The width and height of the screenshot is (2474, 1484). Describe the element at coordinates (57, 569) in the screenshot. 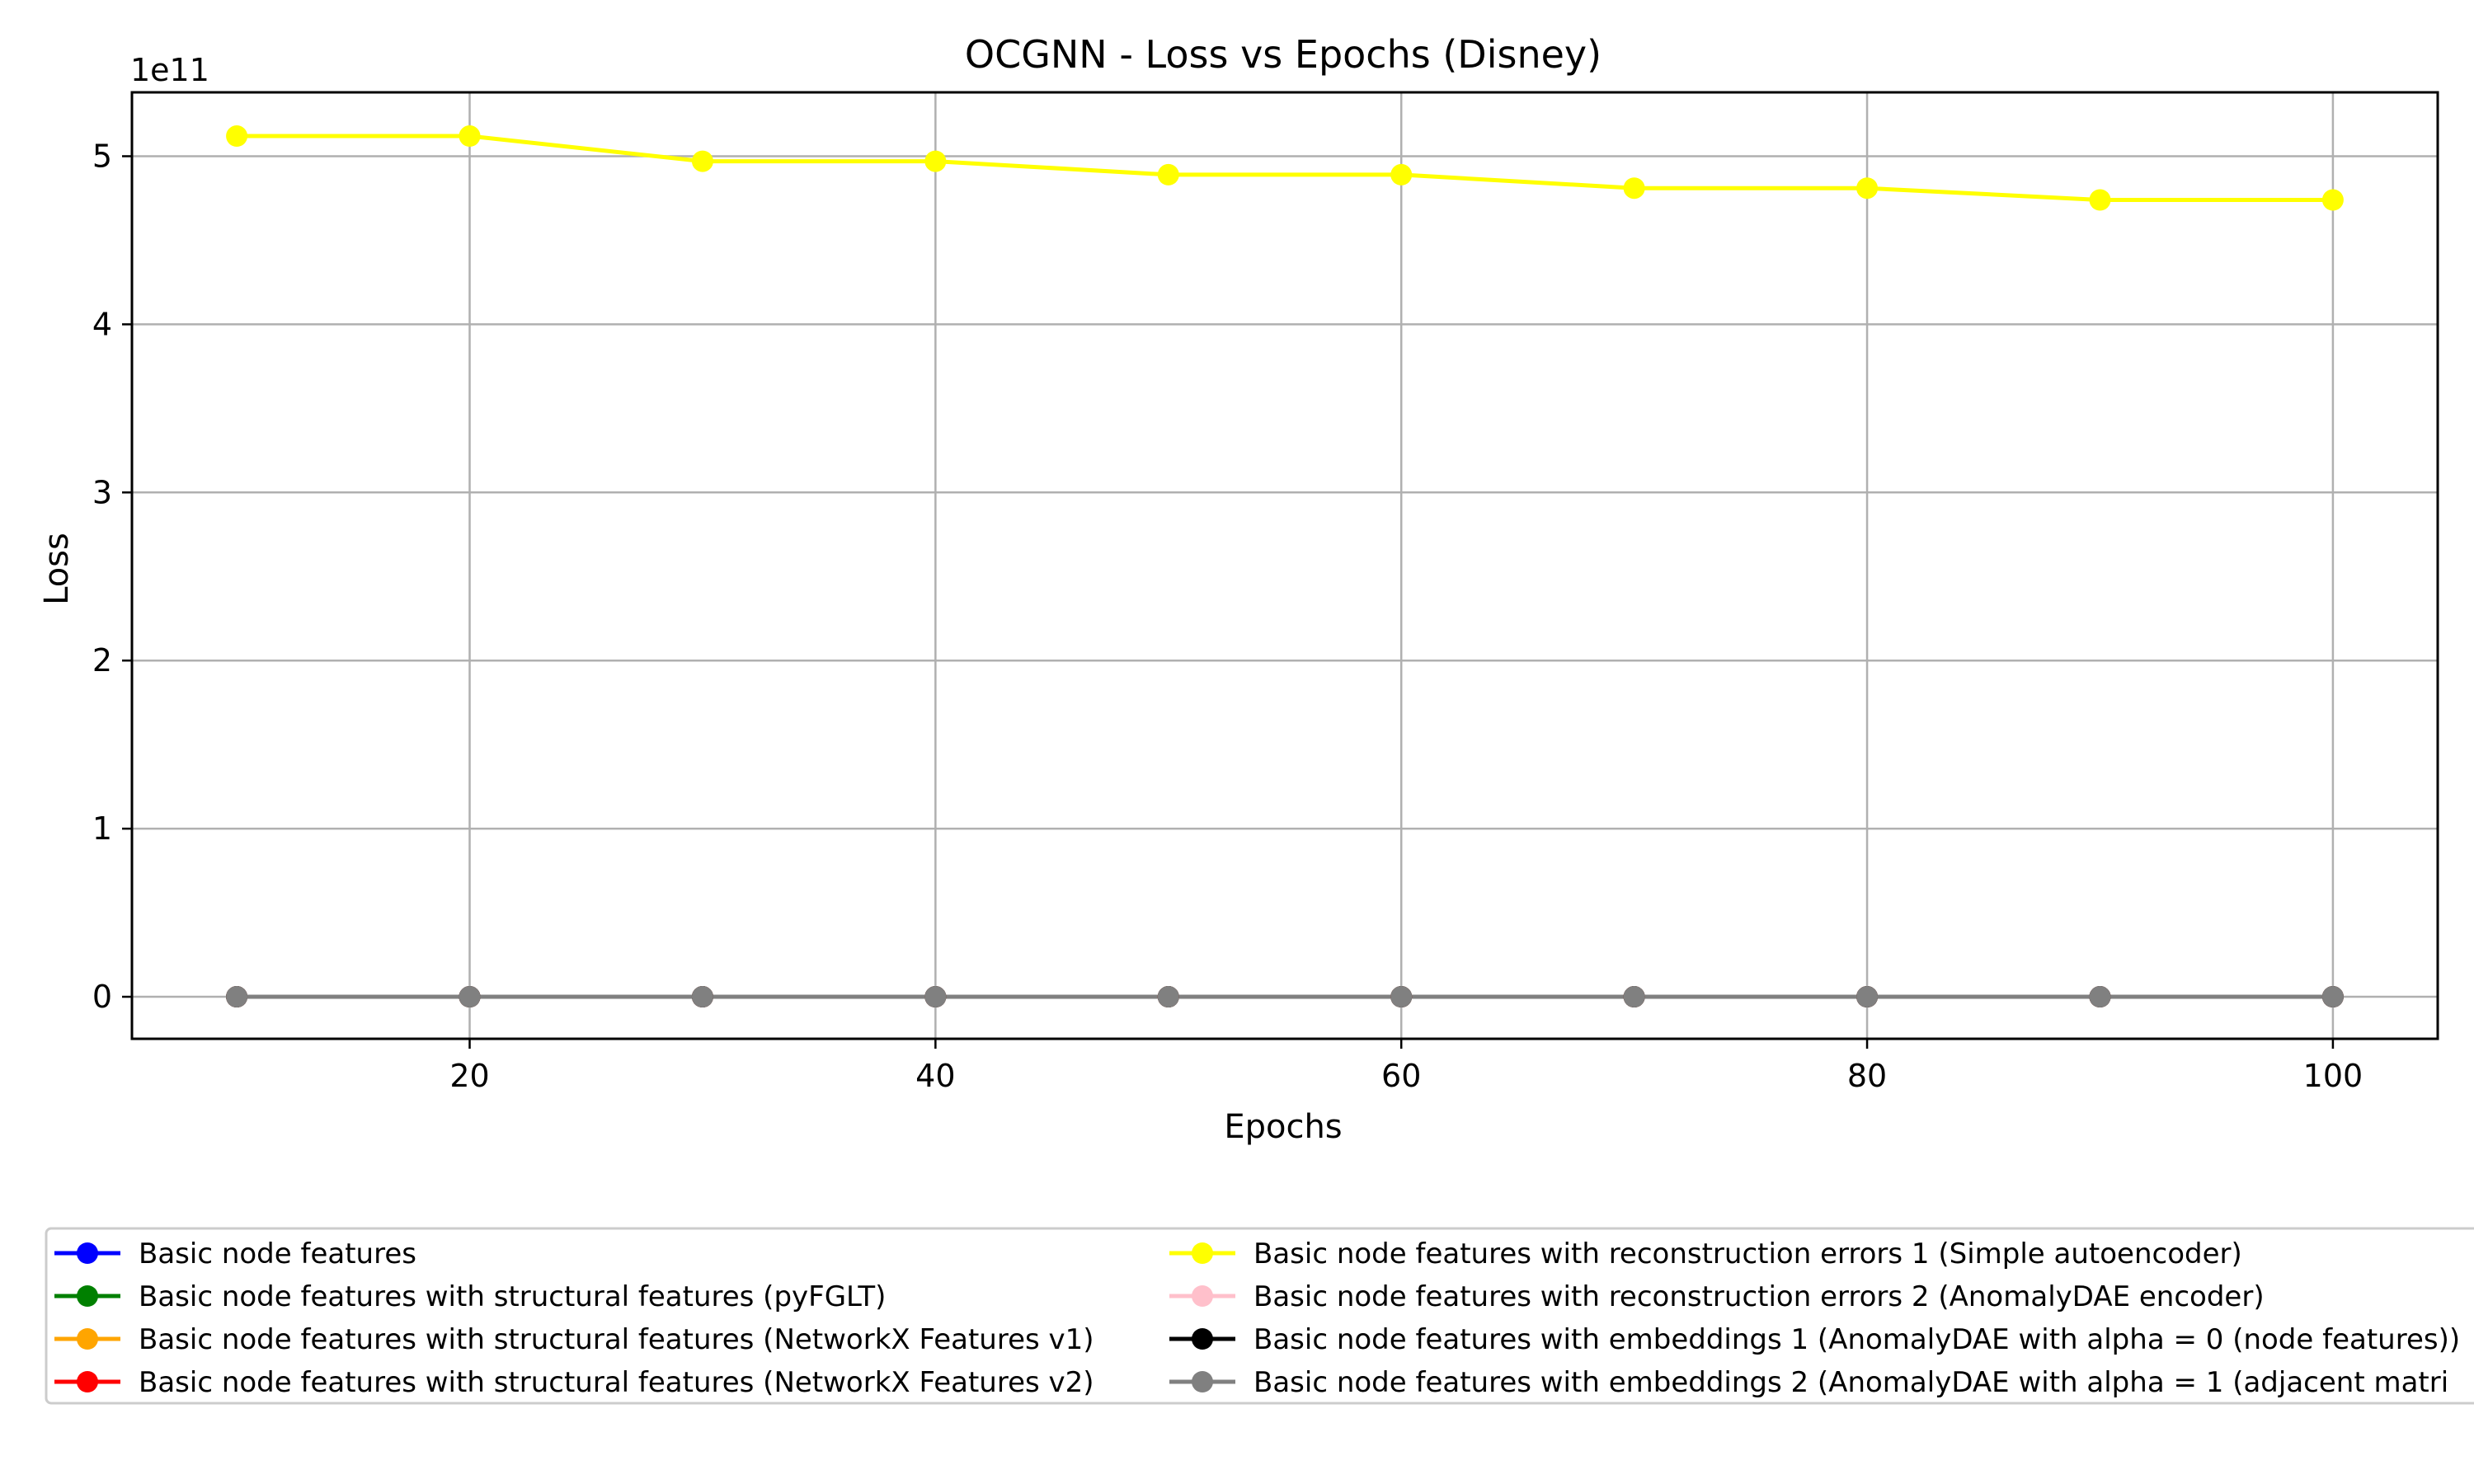

I see `y-axis-label: Loss` at that location.